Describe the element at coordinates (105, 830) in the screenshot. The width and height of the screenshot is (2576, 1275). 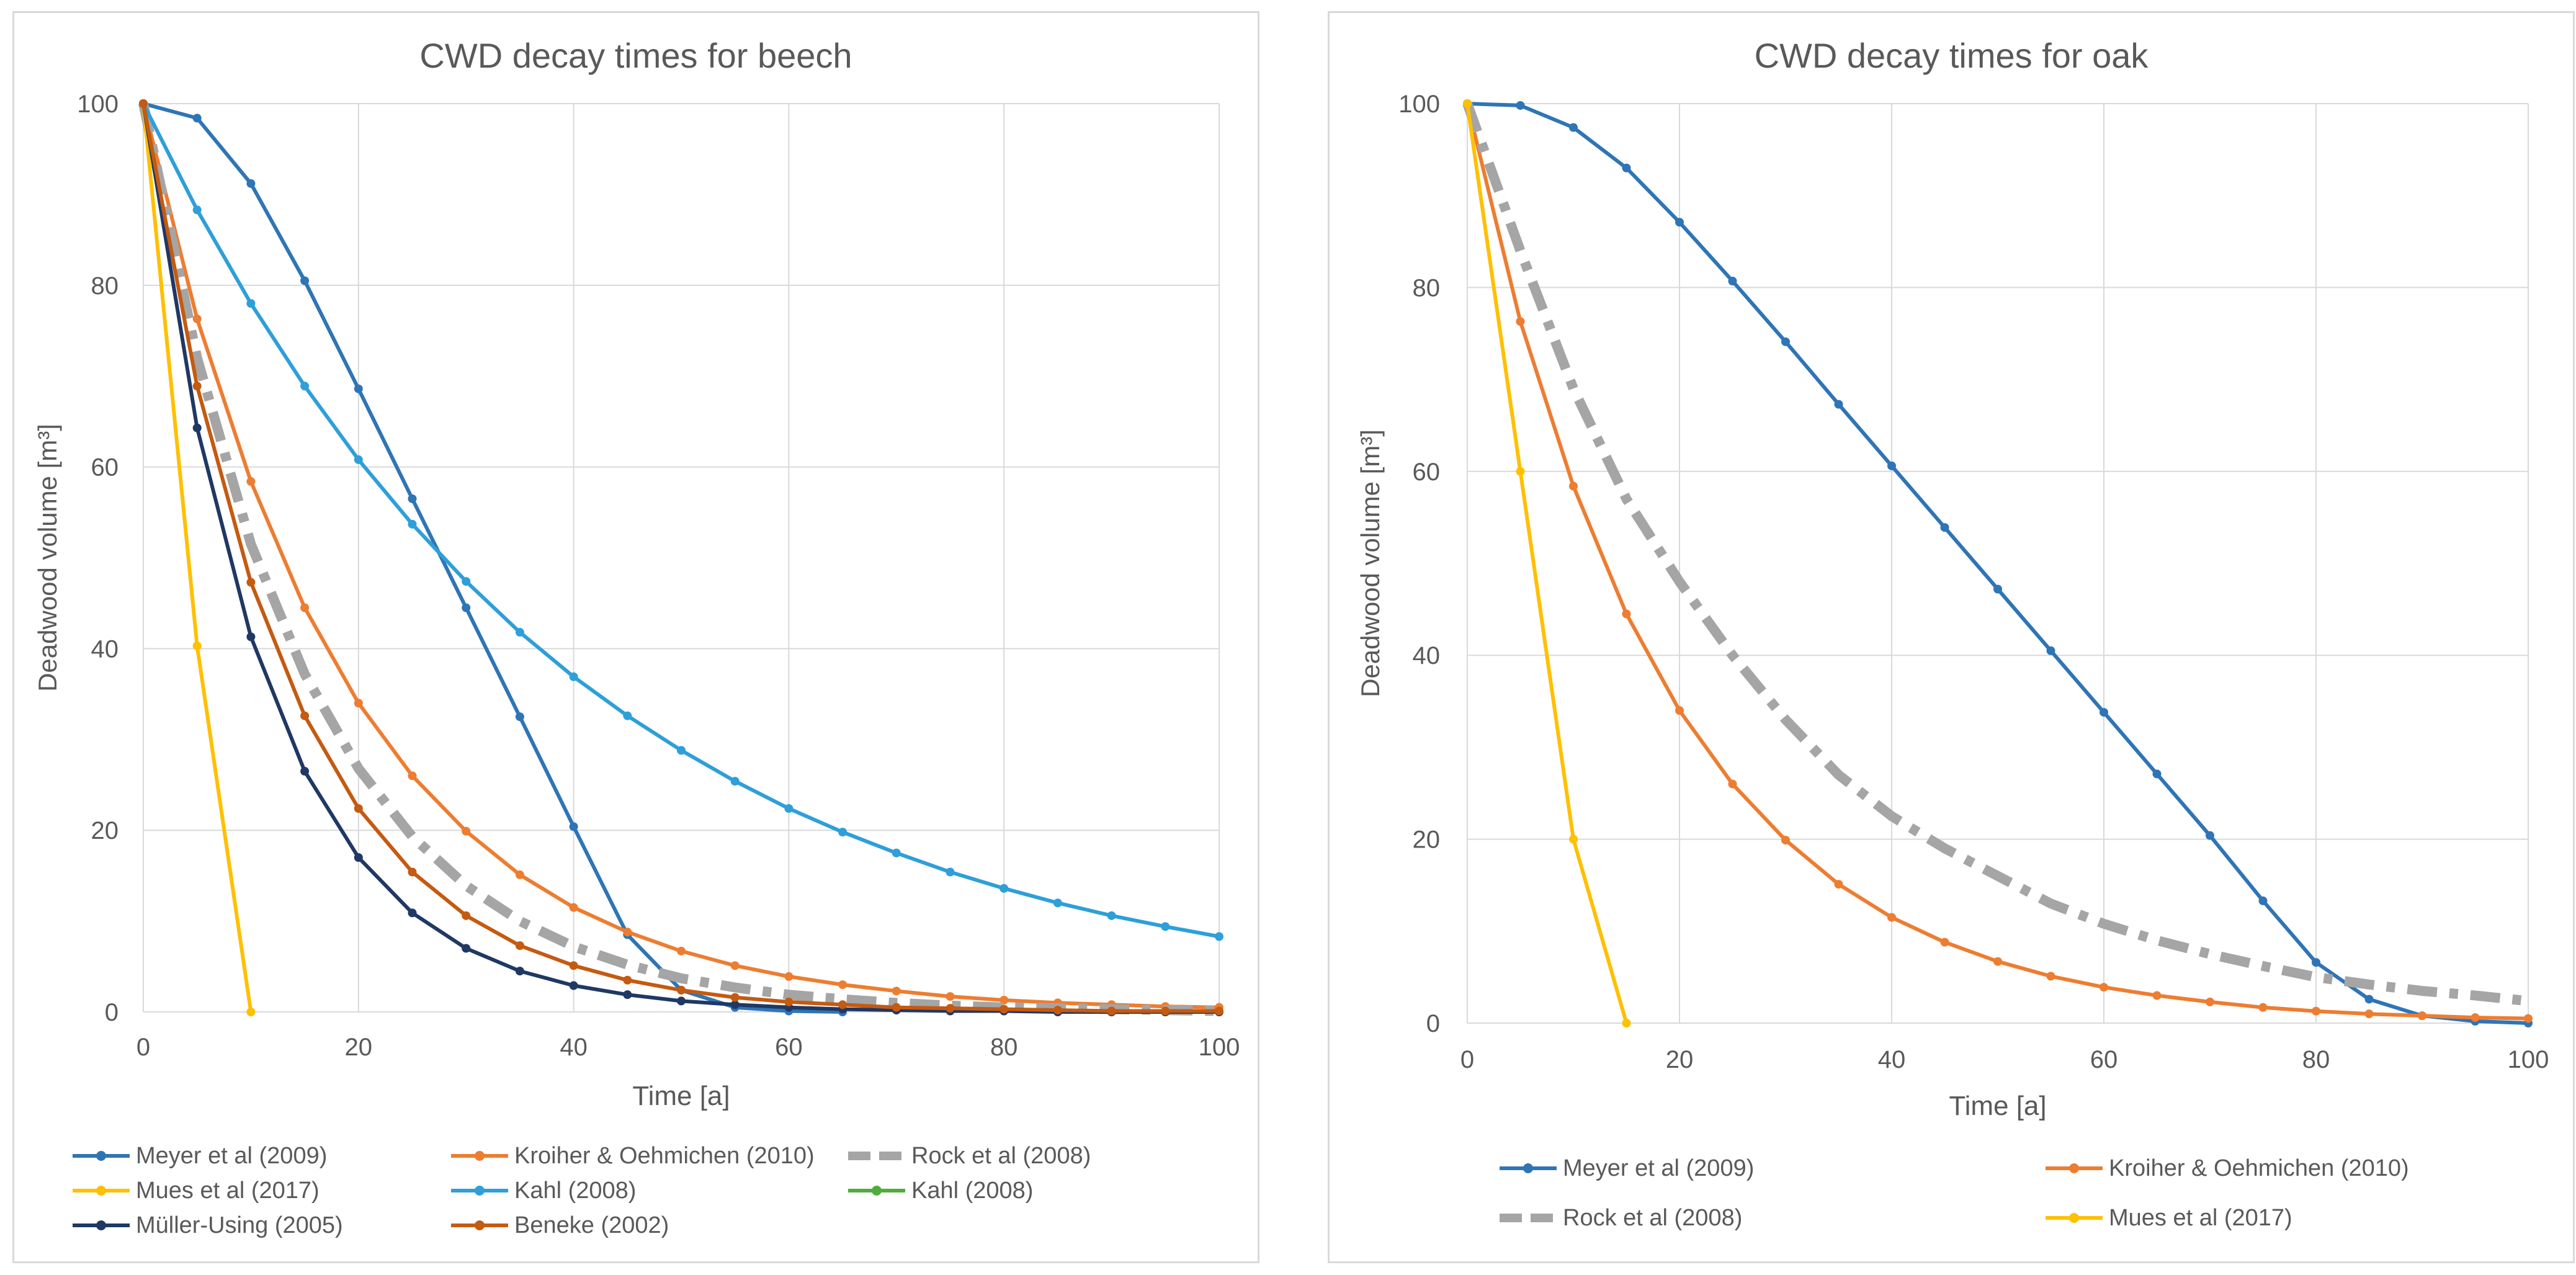
I see `y-tick-label: 20` at that location.